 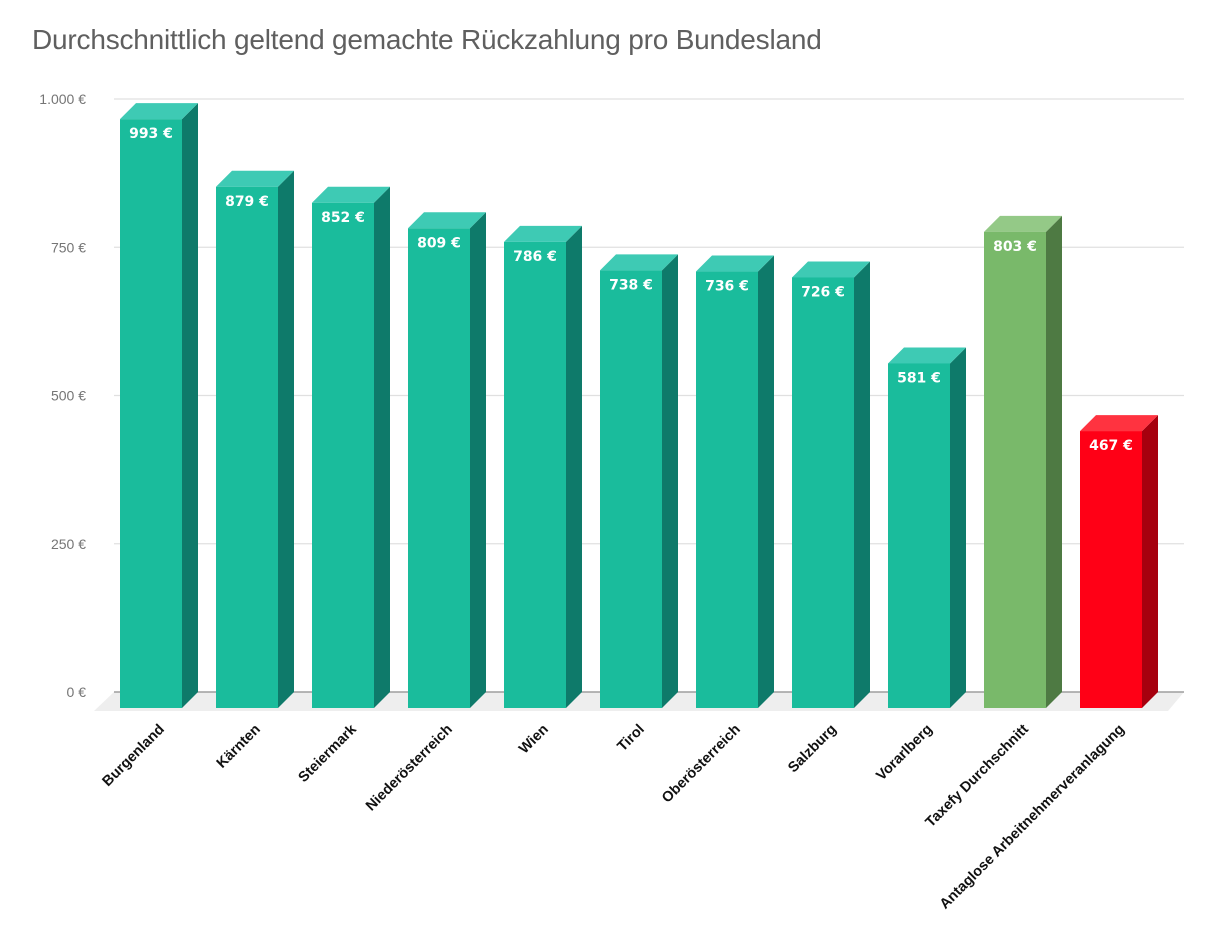 I want to click on value-label: 736 €, so click(x=727, y=287).